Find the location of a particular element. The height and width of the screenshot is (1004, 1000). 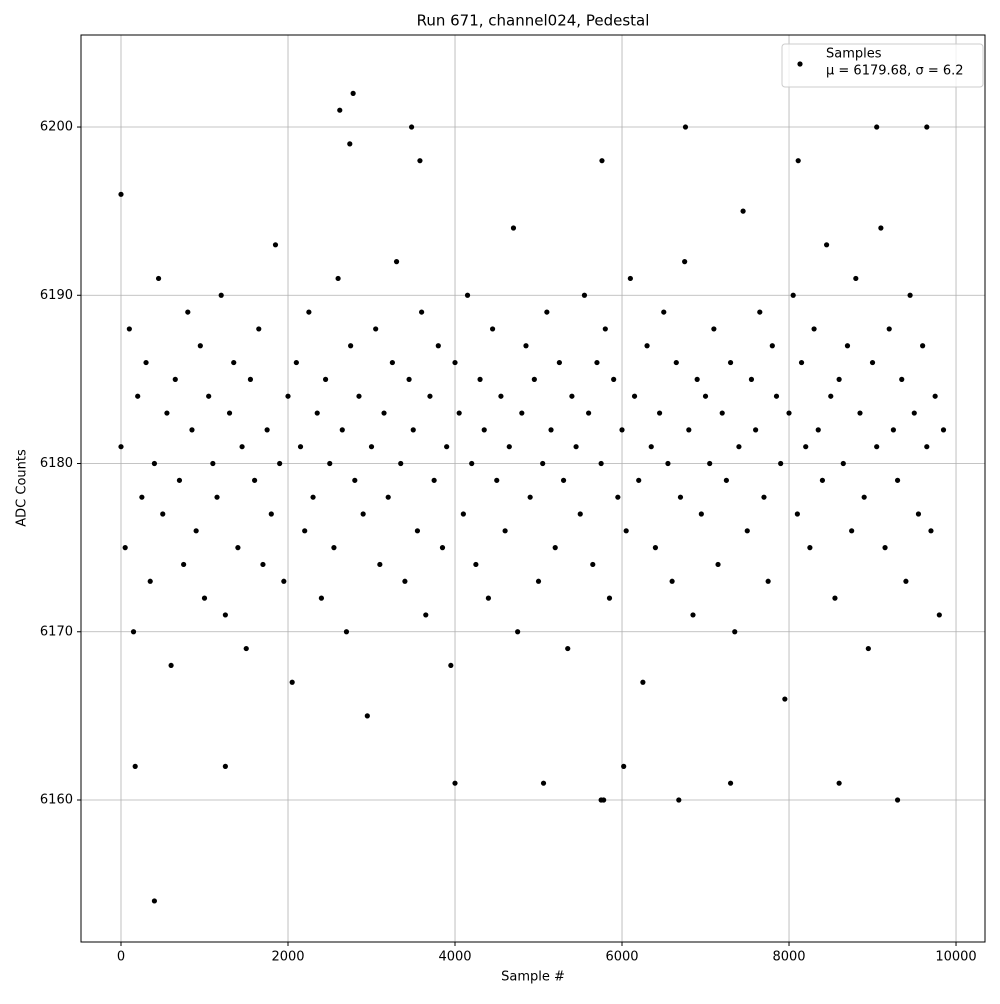

legend-stats: μ = 6179.68, σ = 6.2 is located at coordinates (895, 71).